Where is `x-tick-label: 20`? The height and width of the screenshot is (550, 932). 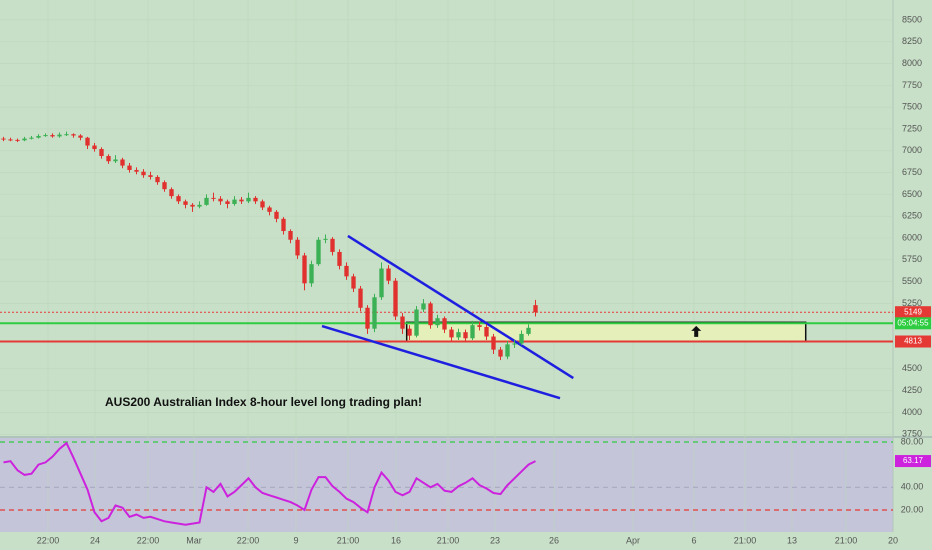
x-tick-label: 20 is located at coordinates (893, 540).